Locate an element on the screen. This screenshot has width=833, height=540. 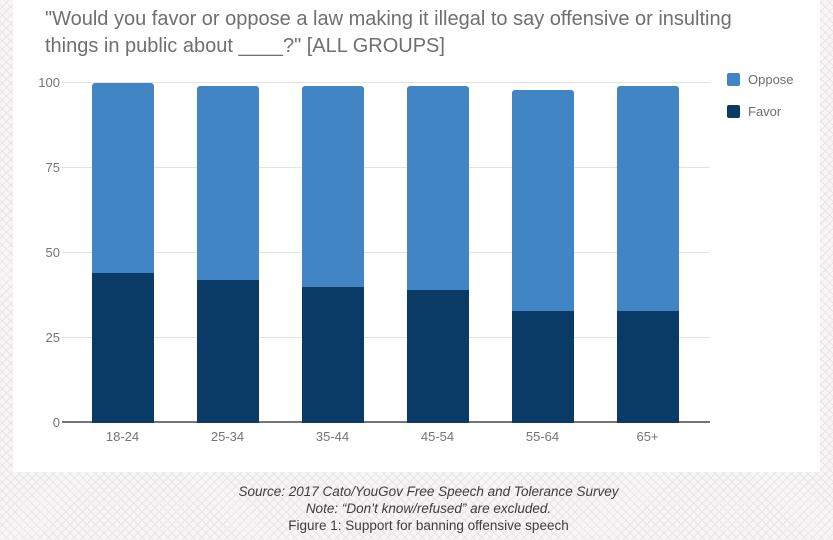
legend-label-favor: Favor is located at coordinates (765, 111).